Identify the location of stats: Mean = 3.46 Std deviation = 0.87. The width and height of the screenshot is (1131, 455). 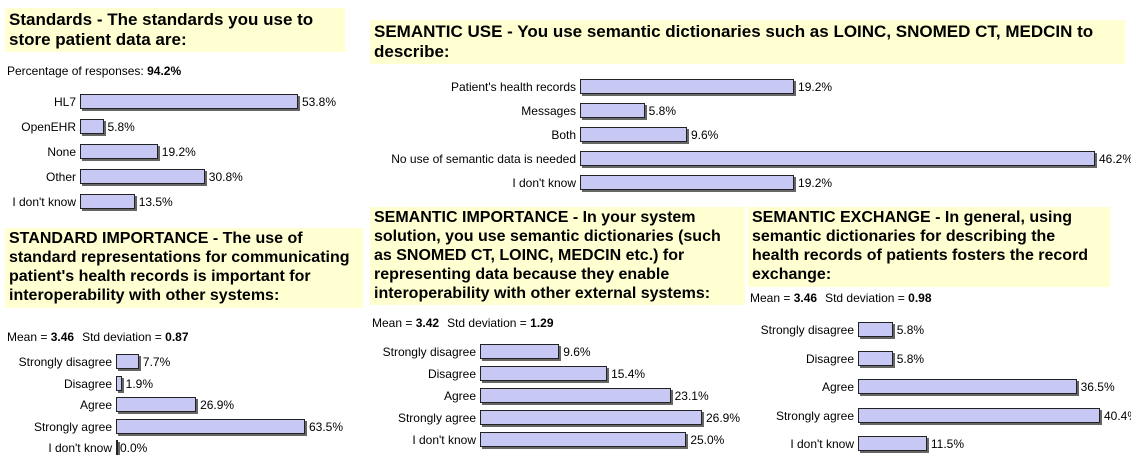
(102, 337).